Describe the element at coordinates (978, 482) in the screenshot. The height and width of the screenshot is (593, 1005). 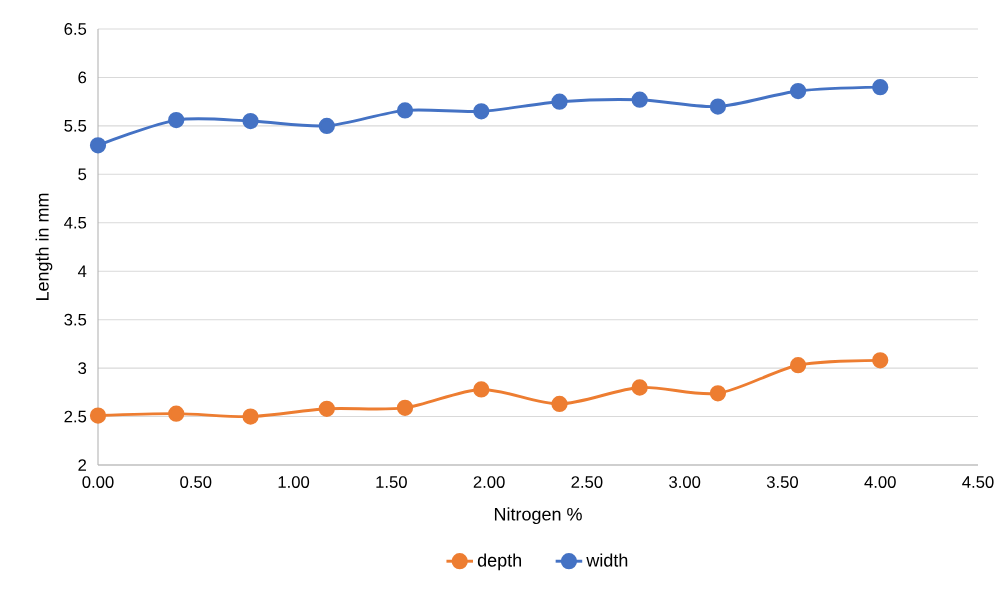
I see `x-tick-label: 4.50` at that location.